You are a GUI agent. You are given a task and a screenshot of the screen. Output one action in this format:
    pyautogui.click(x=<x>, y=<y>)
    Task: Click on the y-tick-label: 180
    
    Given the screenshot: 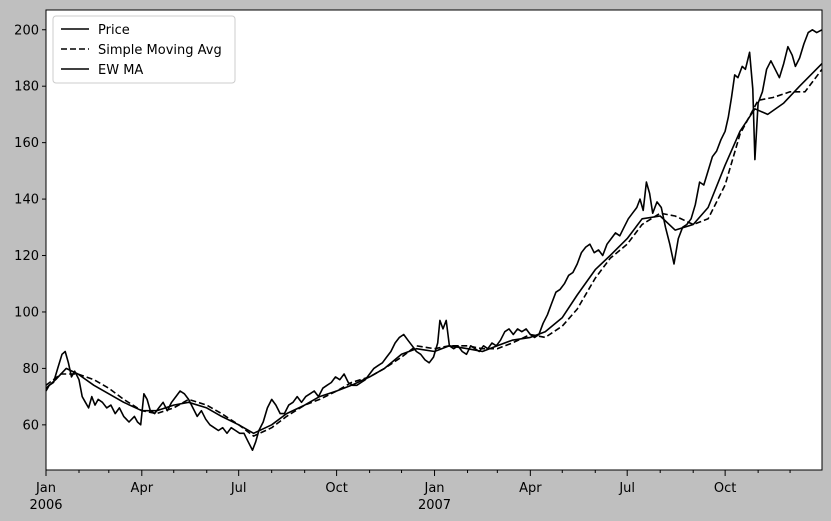 What is the action you would take?
    pyautogui.click(x=26, y=87)
    